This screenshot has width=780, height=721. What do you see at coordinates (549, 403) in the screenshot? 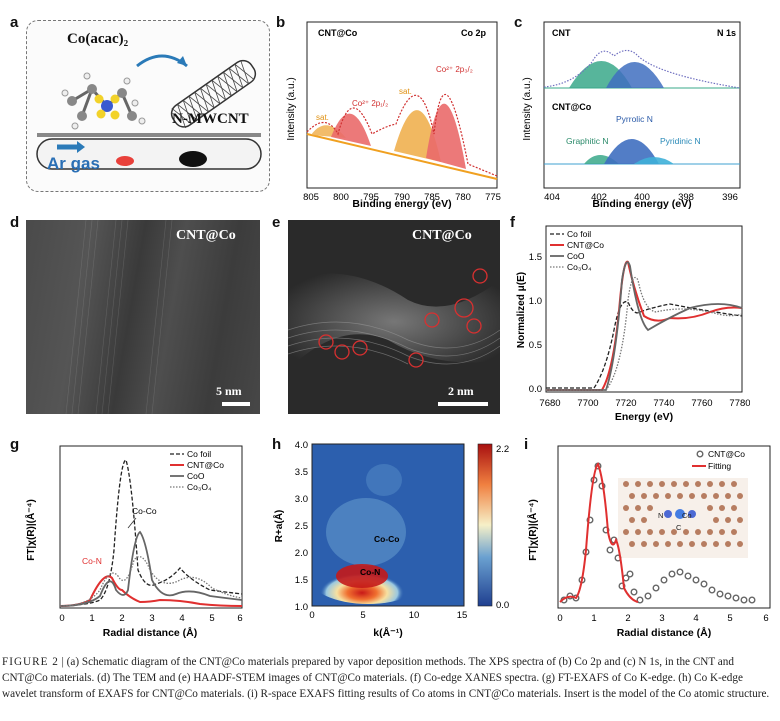
I see `svg-text: 7680` at bounding box center [549, 403].